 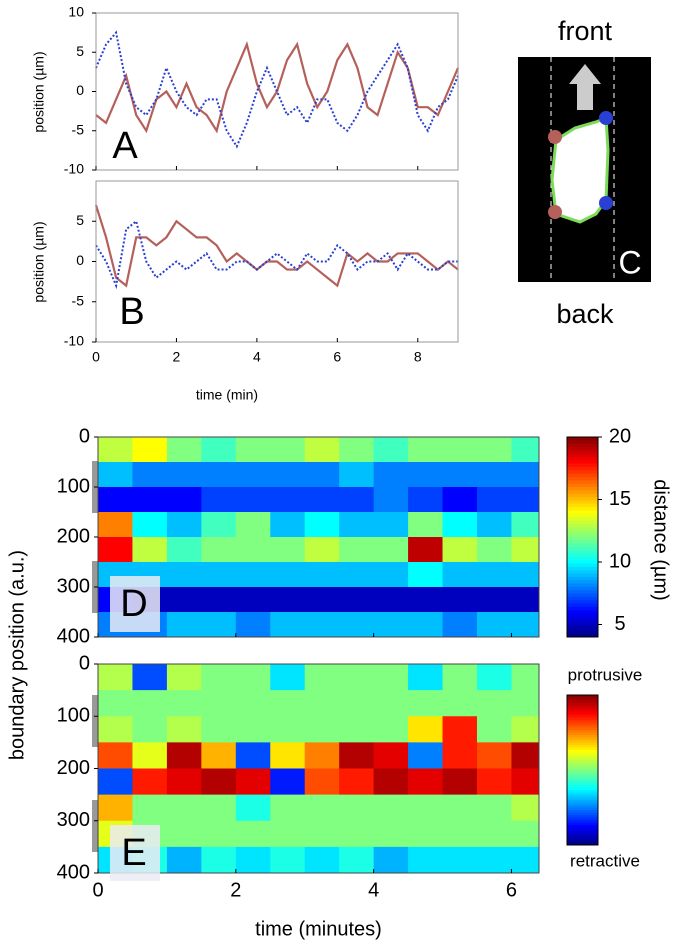 I want to click on colorbar-bottom-label: retractive, so click(x=605, y=860).